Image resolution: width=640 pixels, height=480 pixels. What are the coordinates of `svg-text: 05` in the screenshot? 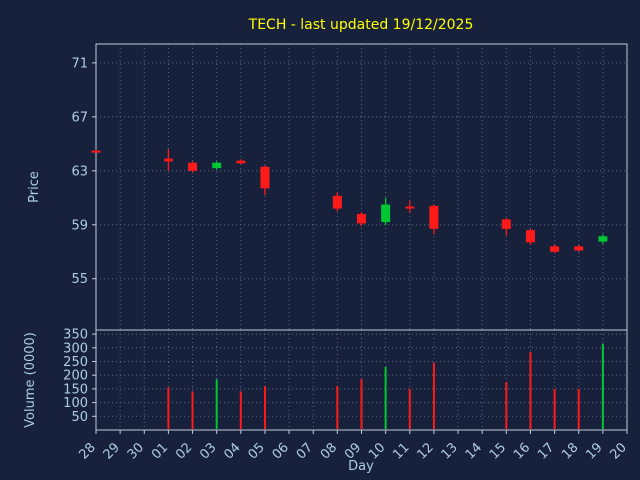 It's located at (256, 451).